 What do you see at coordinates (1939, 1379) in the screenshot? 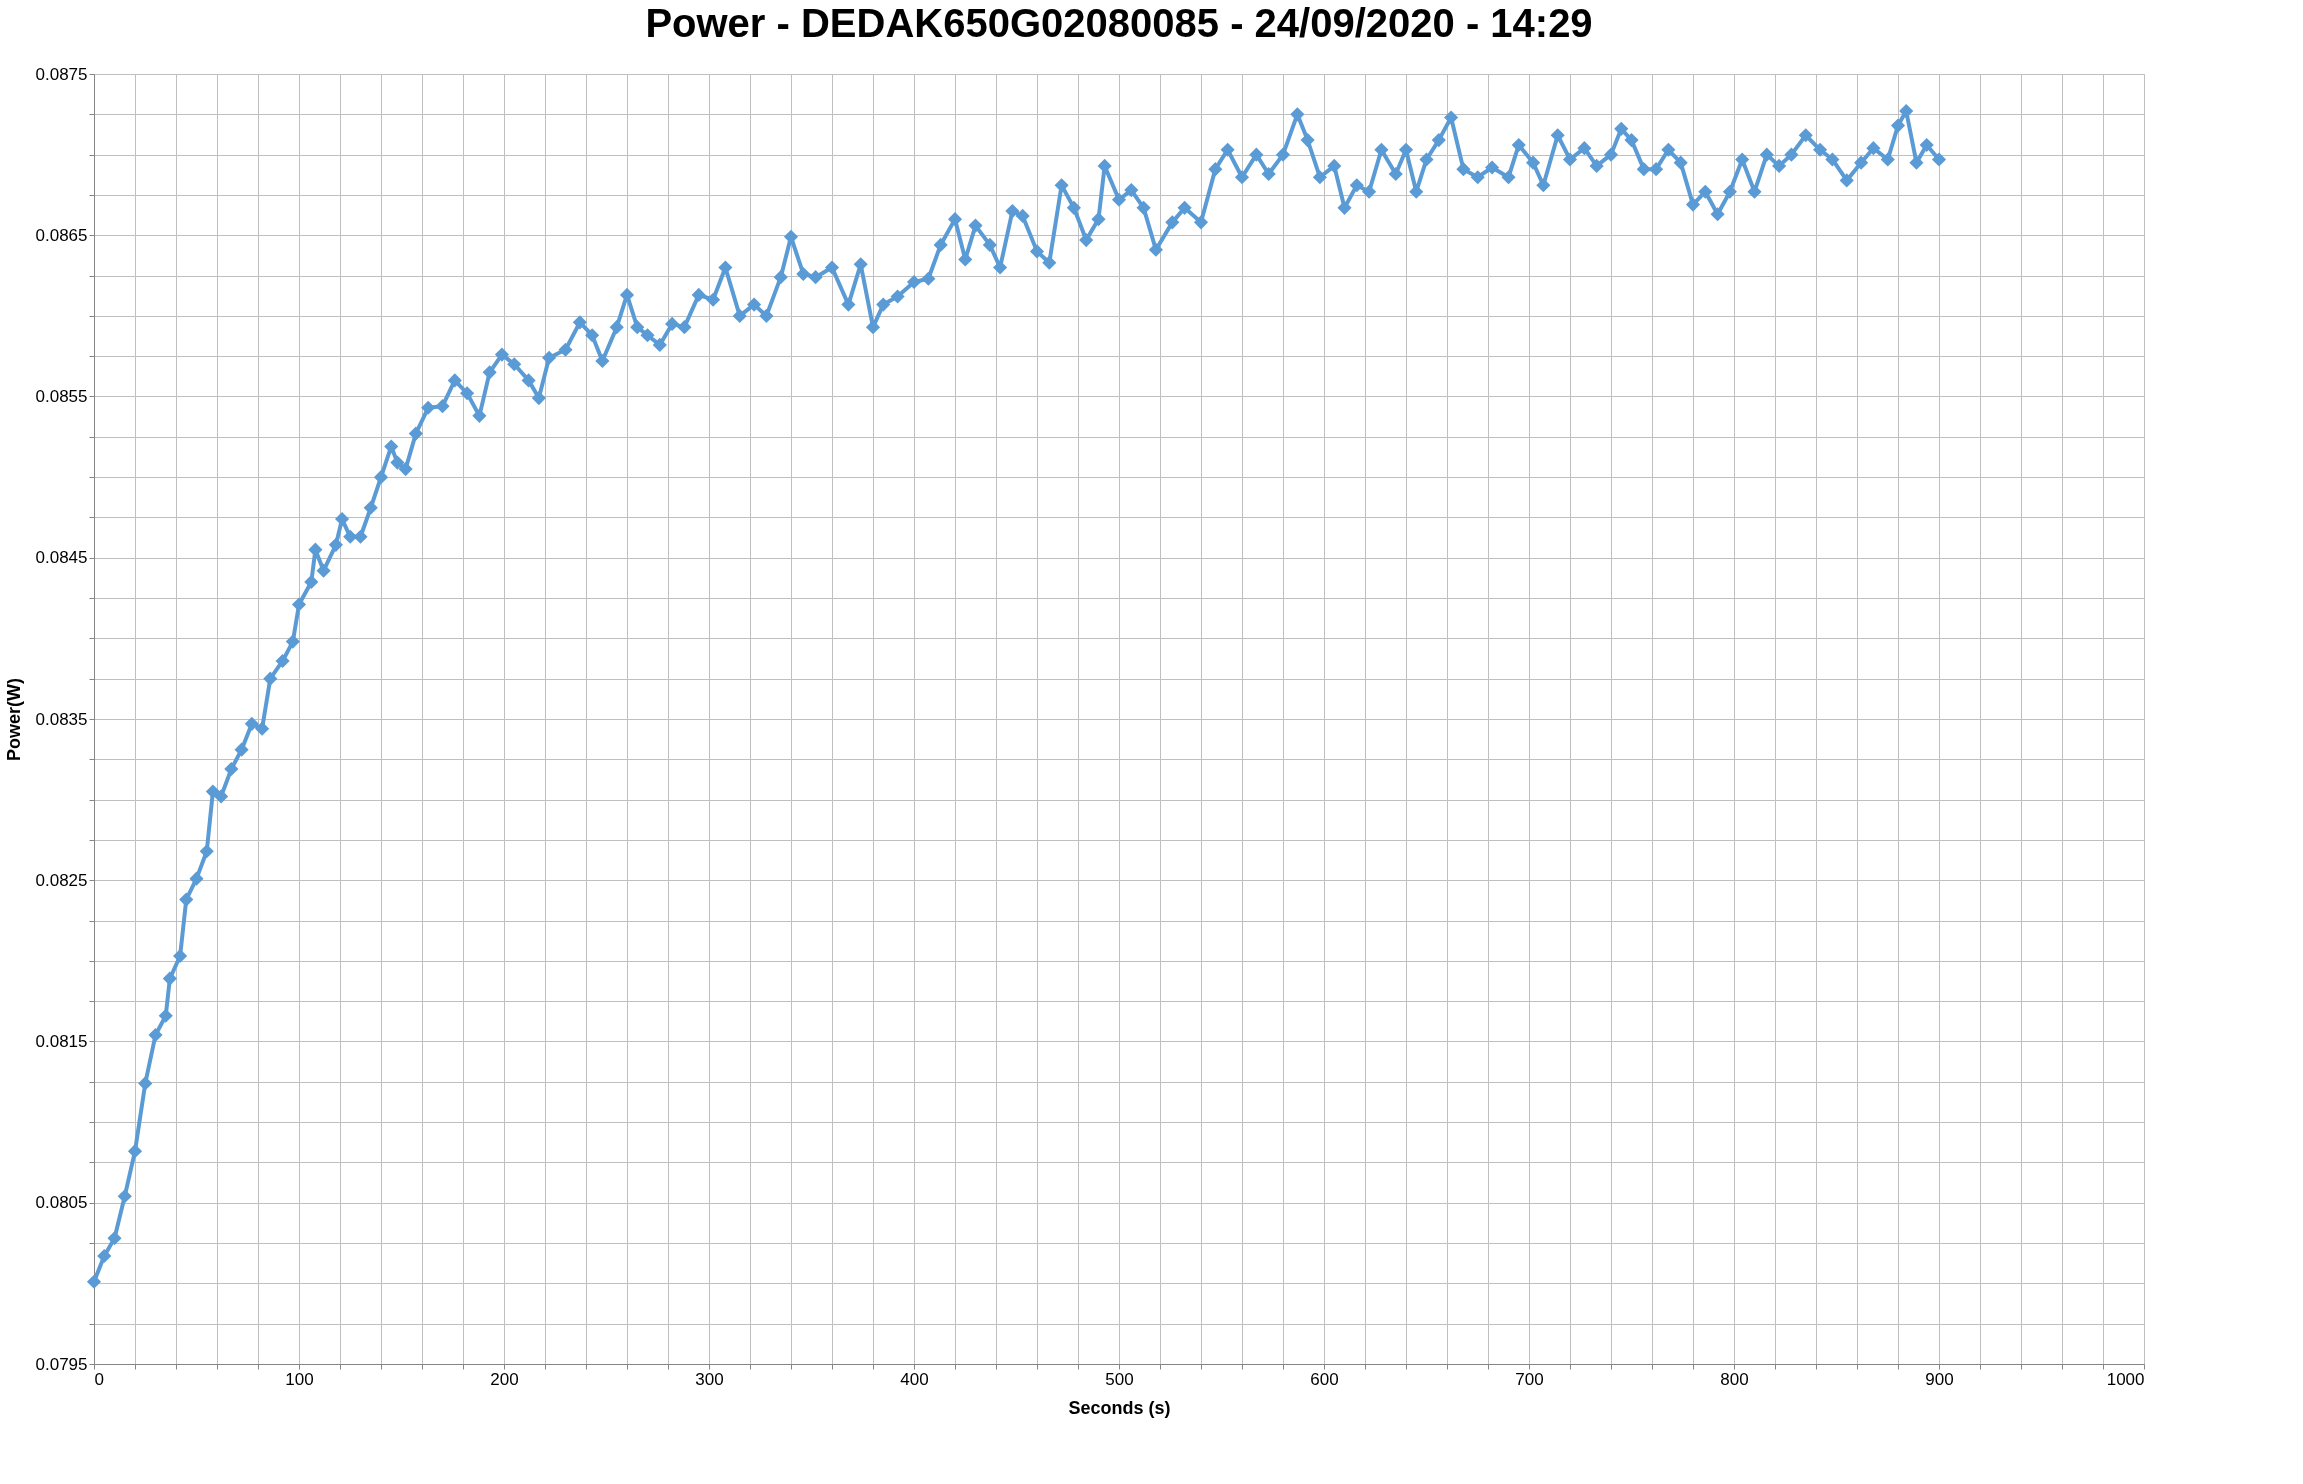
I see `x-tick-label: 900` at bounding box center [1939, 1379].